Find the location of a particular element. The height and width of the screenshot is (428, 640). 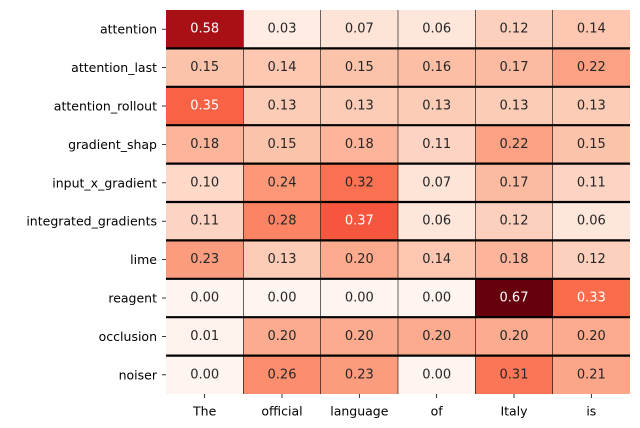

cell-value-label: 0.28 is located at coordinates (282, 221).